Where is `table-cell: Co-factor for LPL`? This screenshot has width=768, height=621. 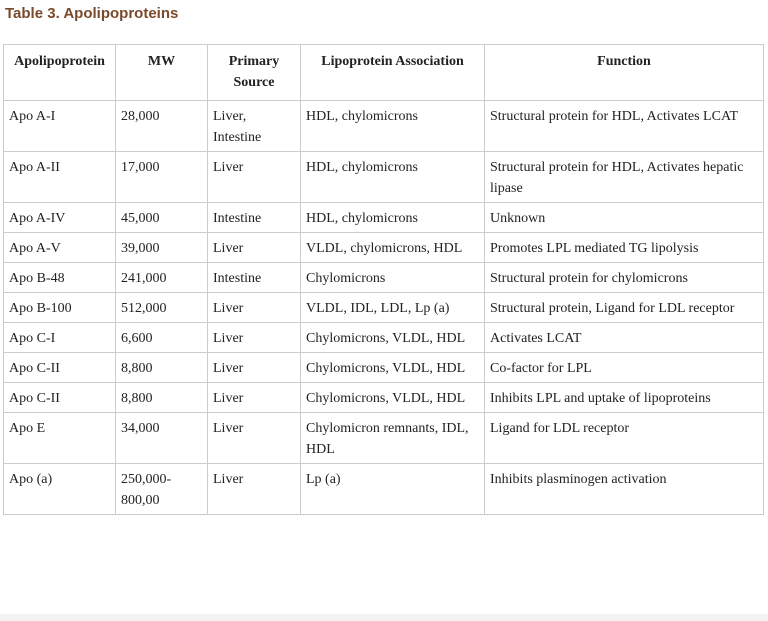 table-cell: Co-factor for LPL is located at coordinates (624, 367).